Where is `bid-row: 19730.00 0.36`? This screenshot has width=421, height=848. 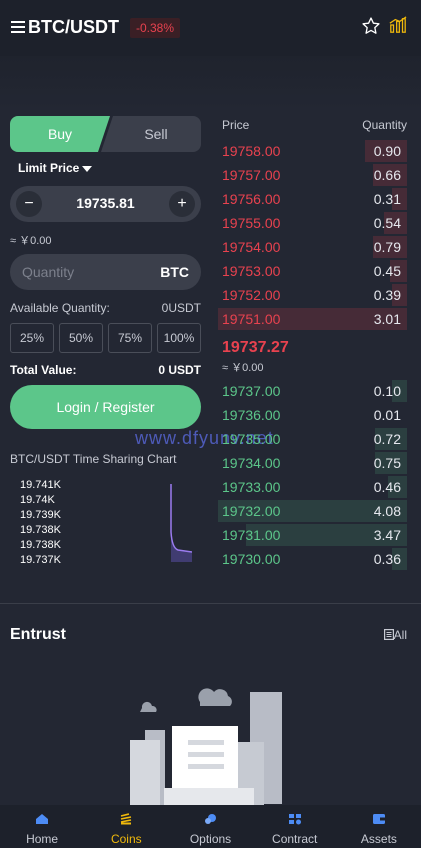
bid-row: 19730.00 0.36 is located at coordinates (312, 559).